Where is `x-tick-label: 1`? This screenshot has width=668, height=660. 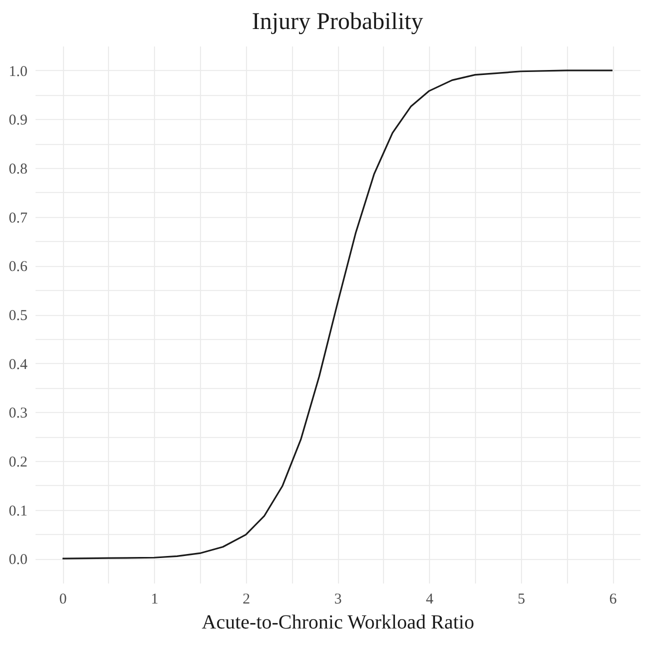
x-tick-label: 1 is located at coordinates (154, 600).